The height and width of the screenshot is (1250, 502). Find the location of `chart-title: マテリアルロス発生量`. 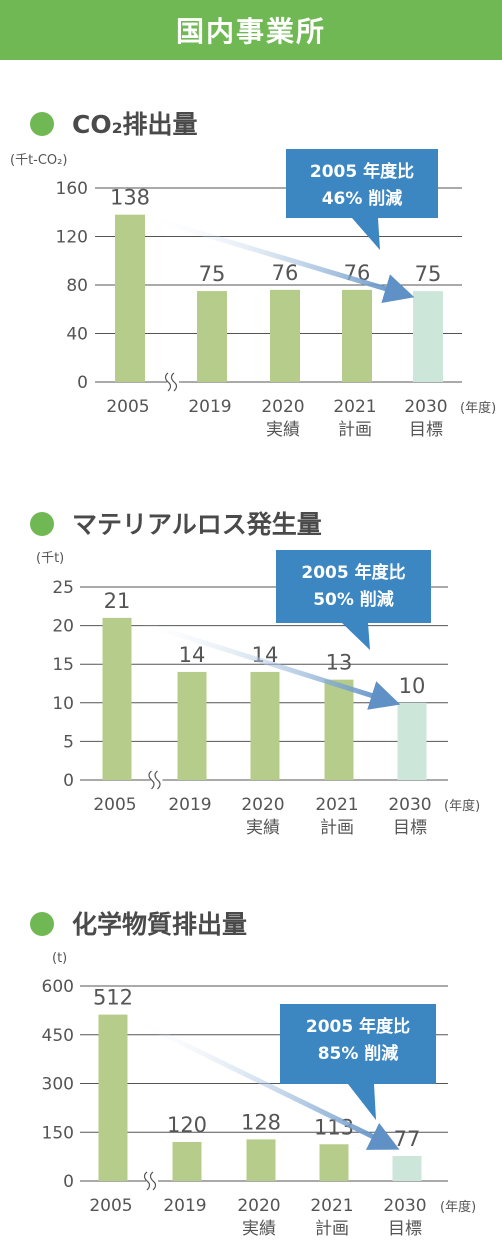

chart-title: マテリアルロス発生量 is located at coordinates (197, 524).